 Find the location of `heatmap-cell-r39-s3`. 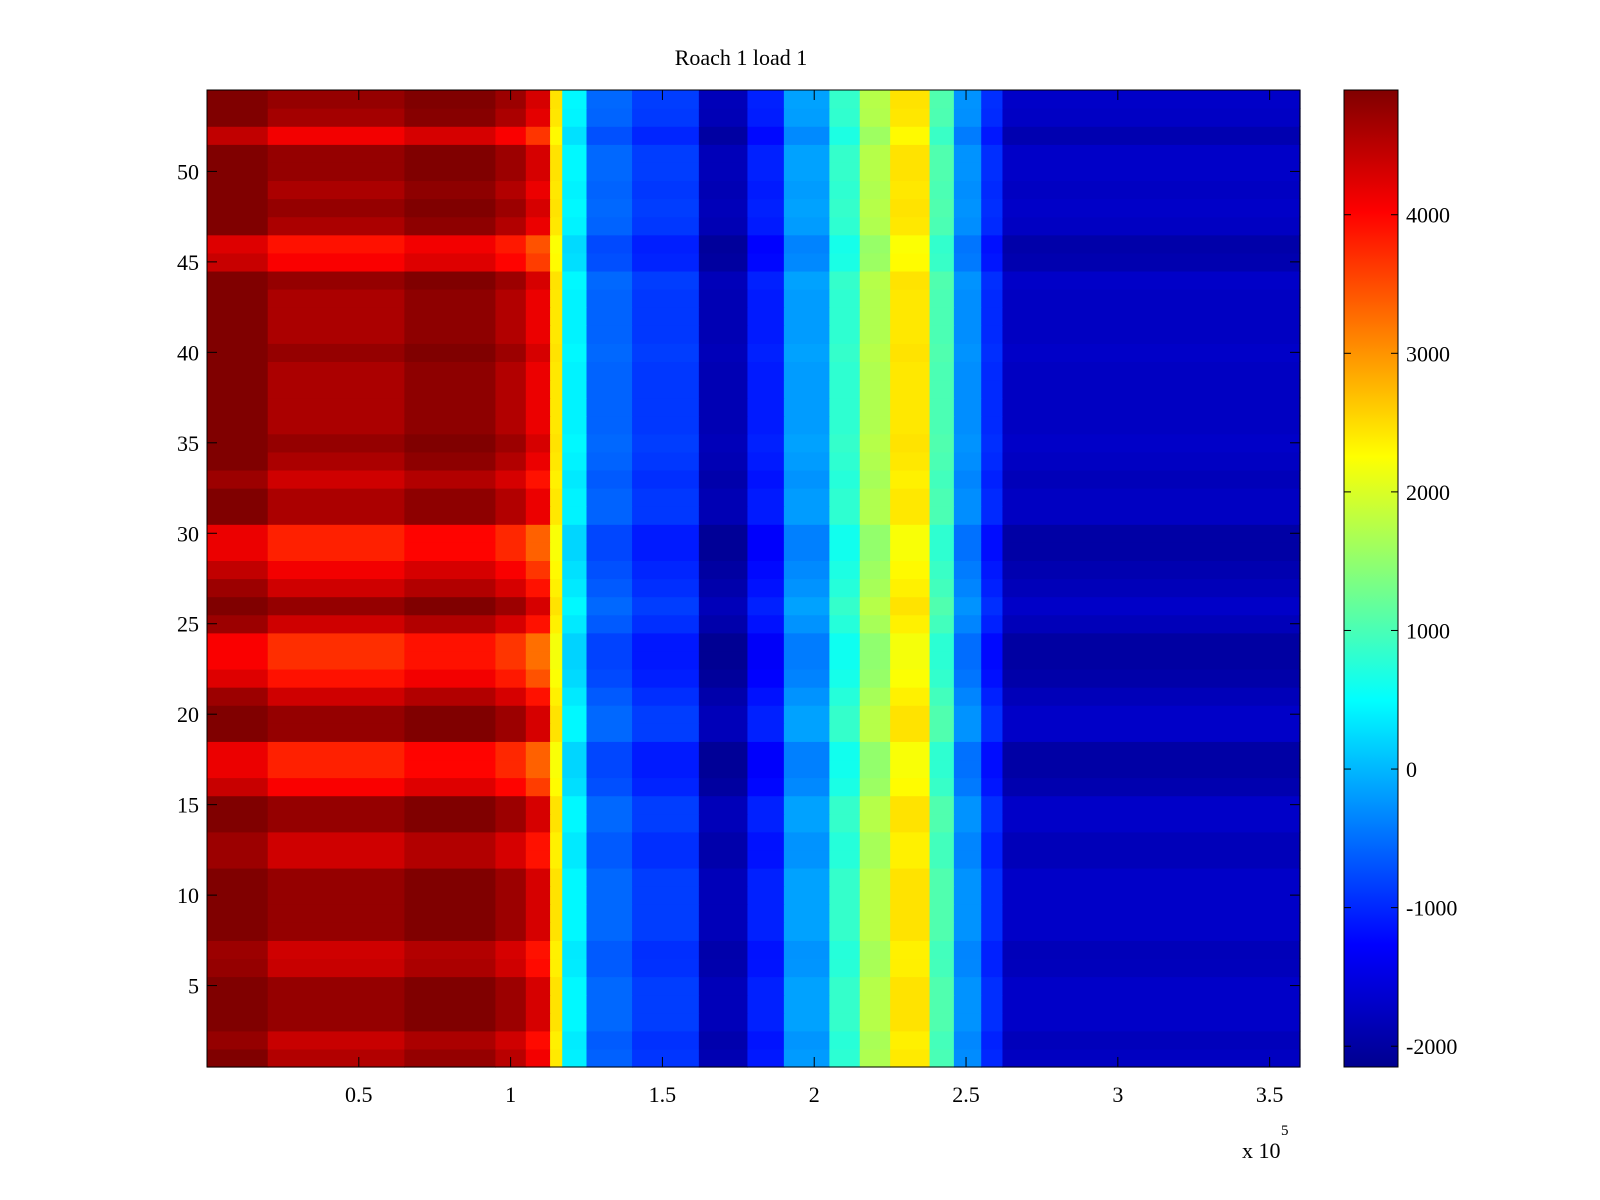

heatmap-cell-r39-s3 is located at coordinates (450, 371).